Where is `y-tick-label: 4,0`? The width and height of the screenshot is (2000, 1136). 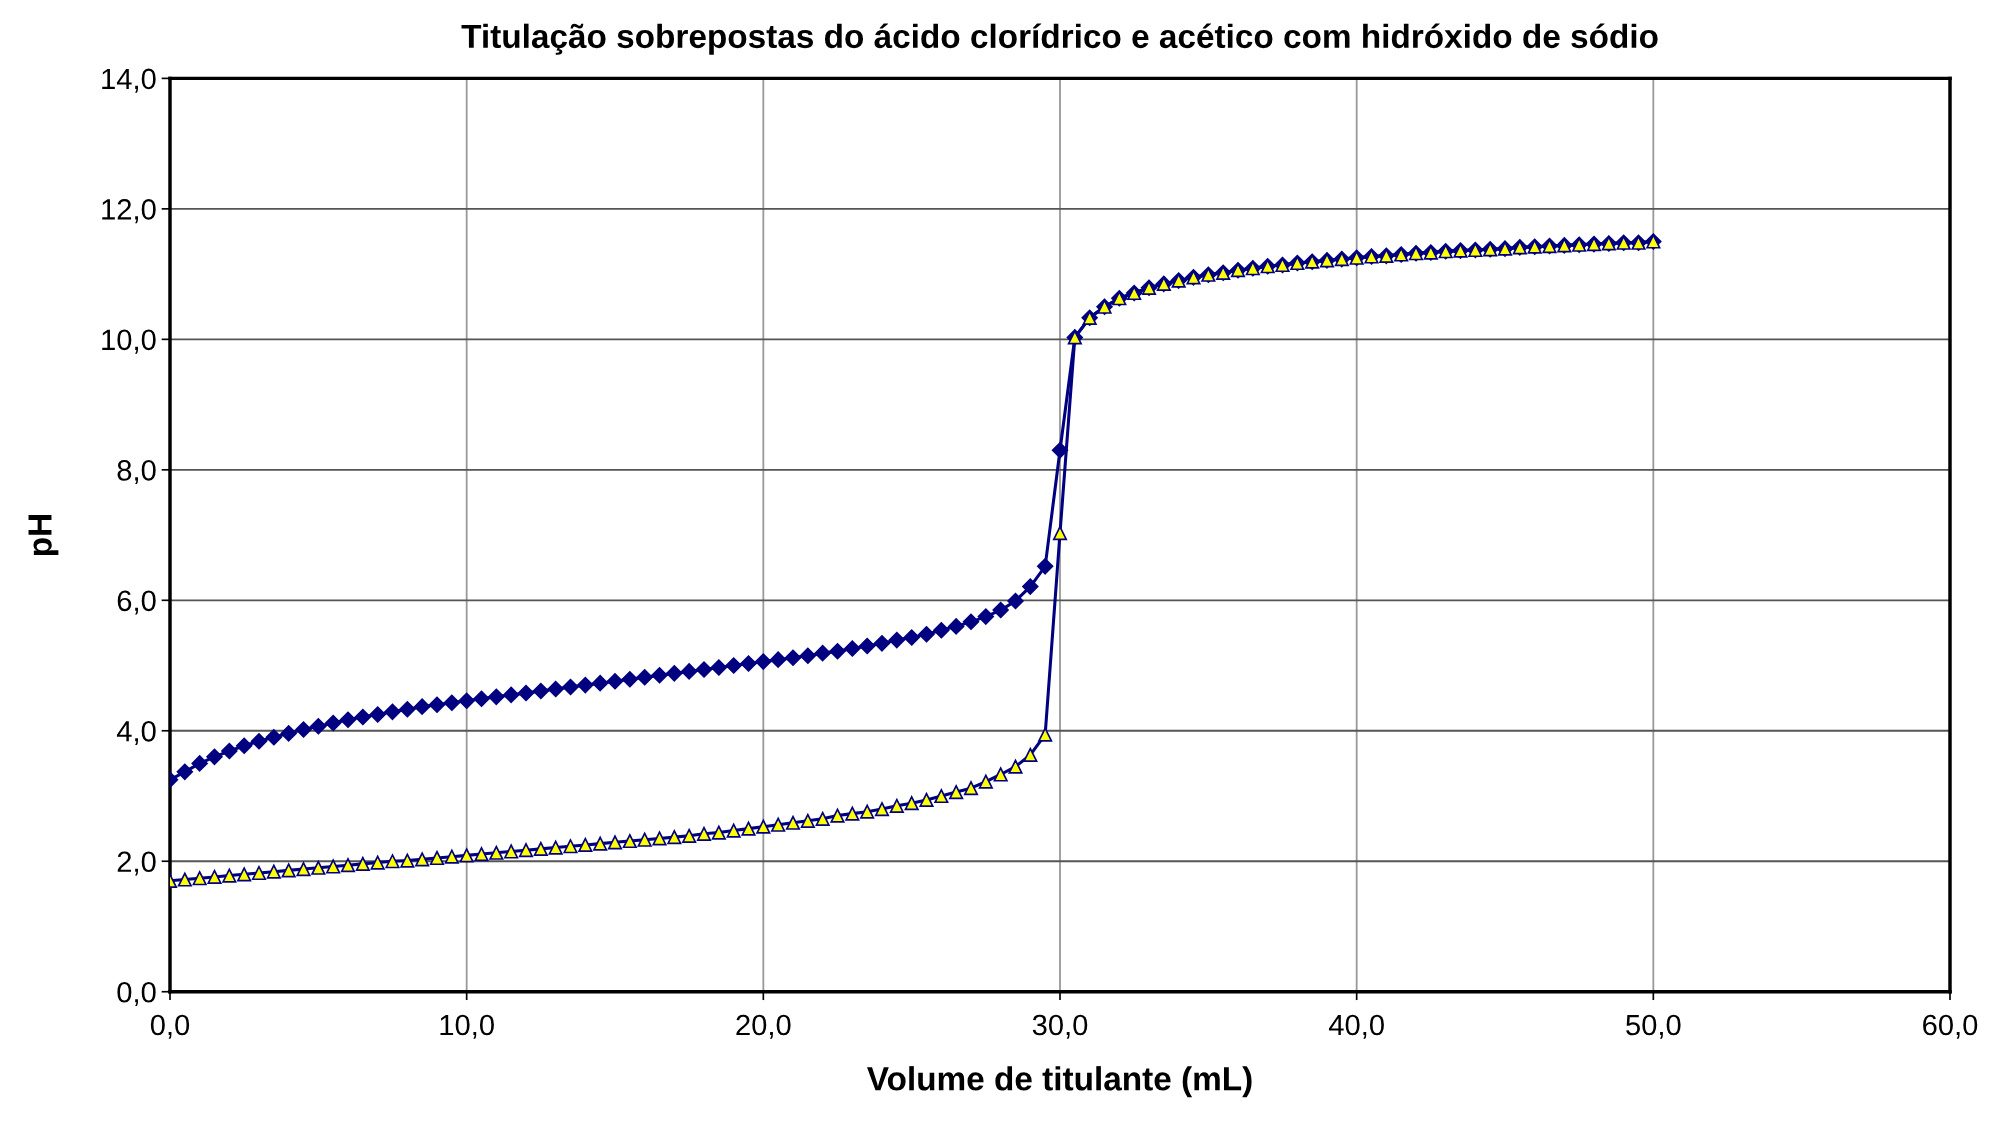
y-tick-label: 4,0 is located at coordinates (136, 733).